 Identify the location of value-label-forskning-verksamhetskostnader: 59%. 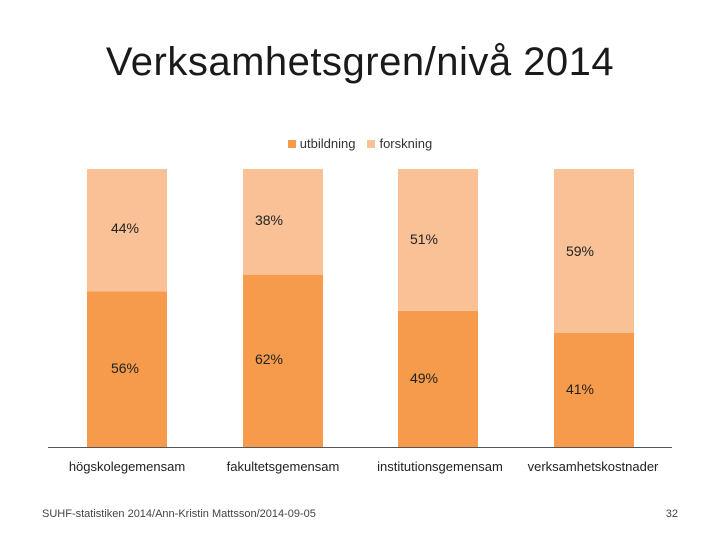
(580, 251).